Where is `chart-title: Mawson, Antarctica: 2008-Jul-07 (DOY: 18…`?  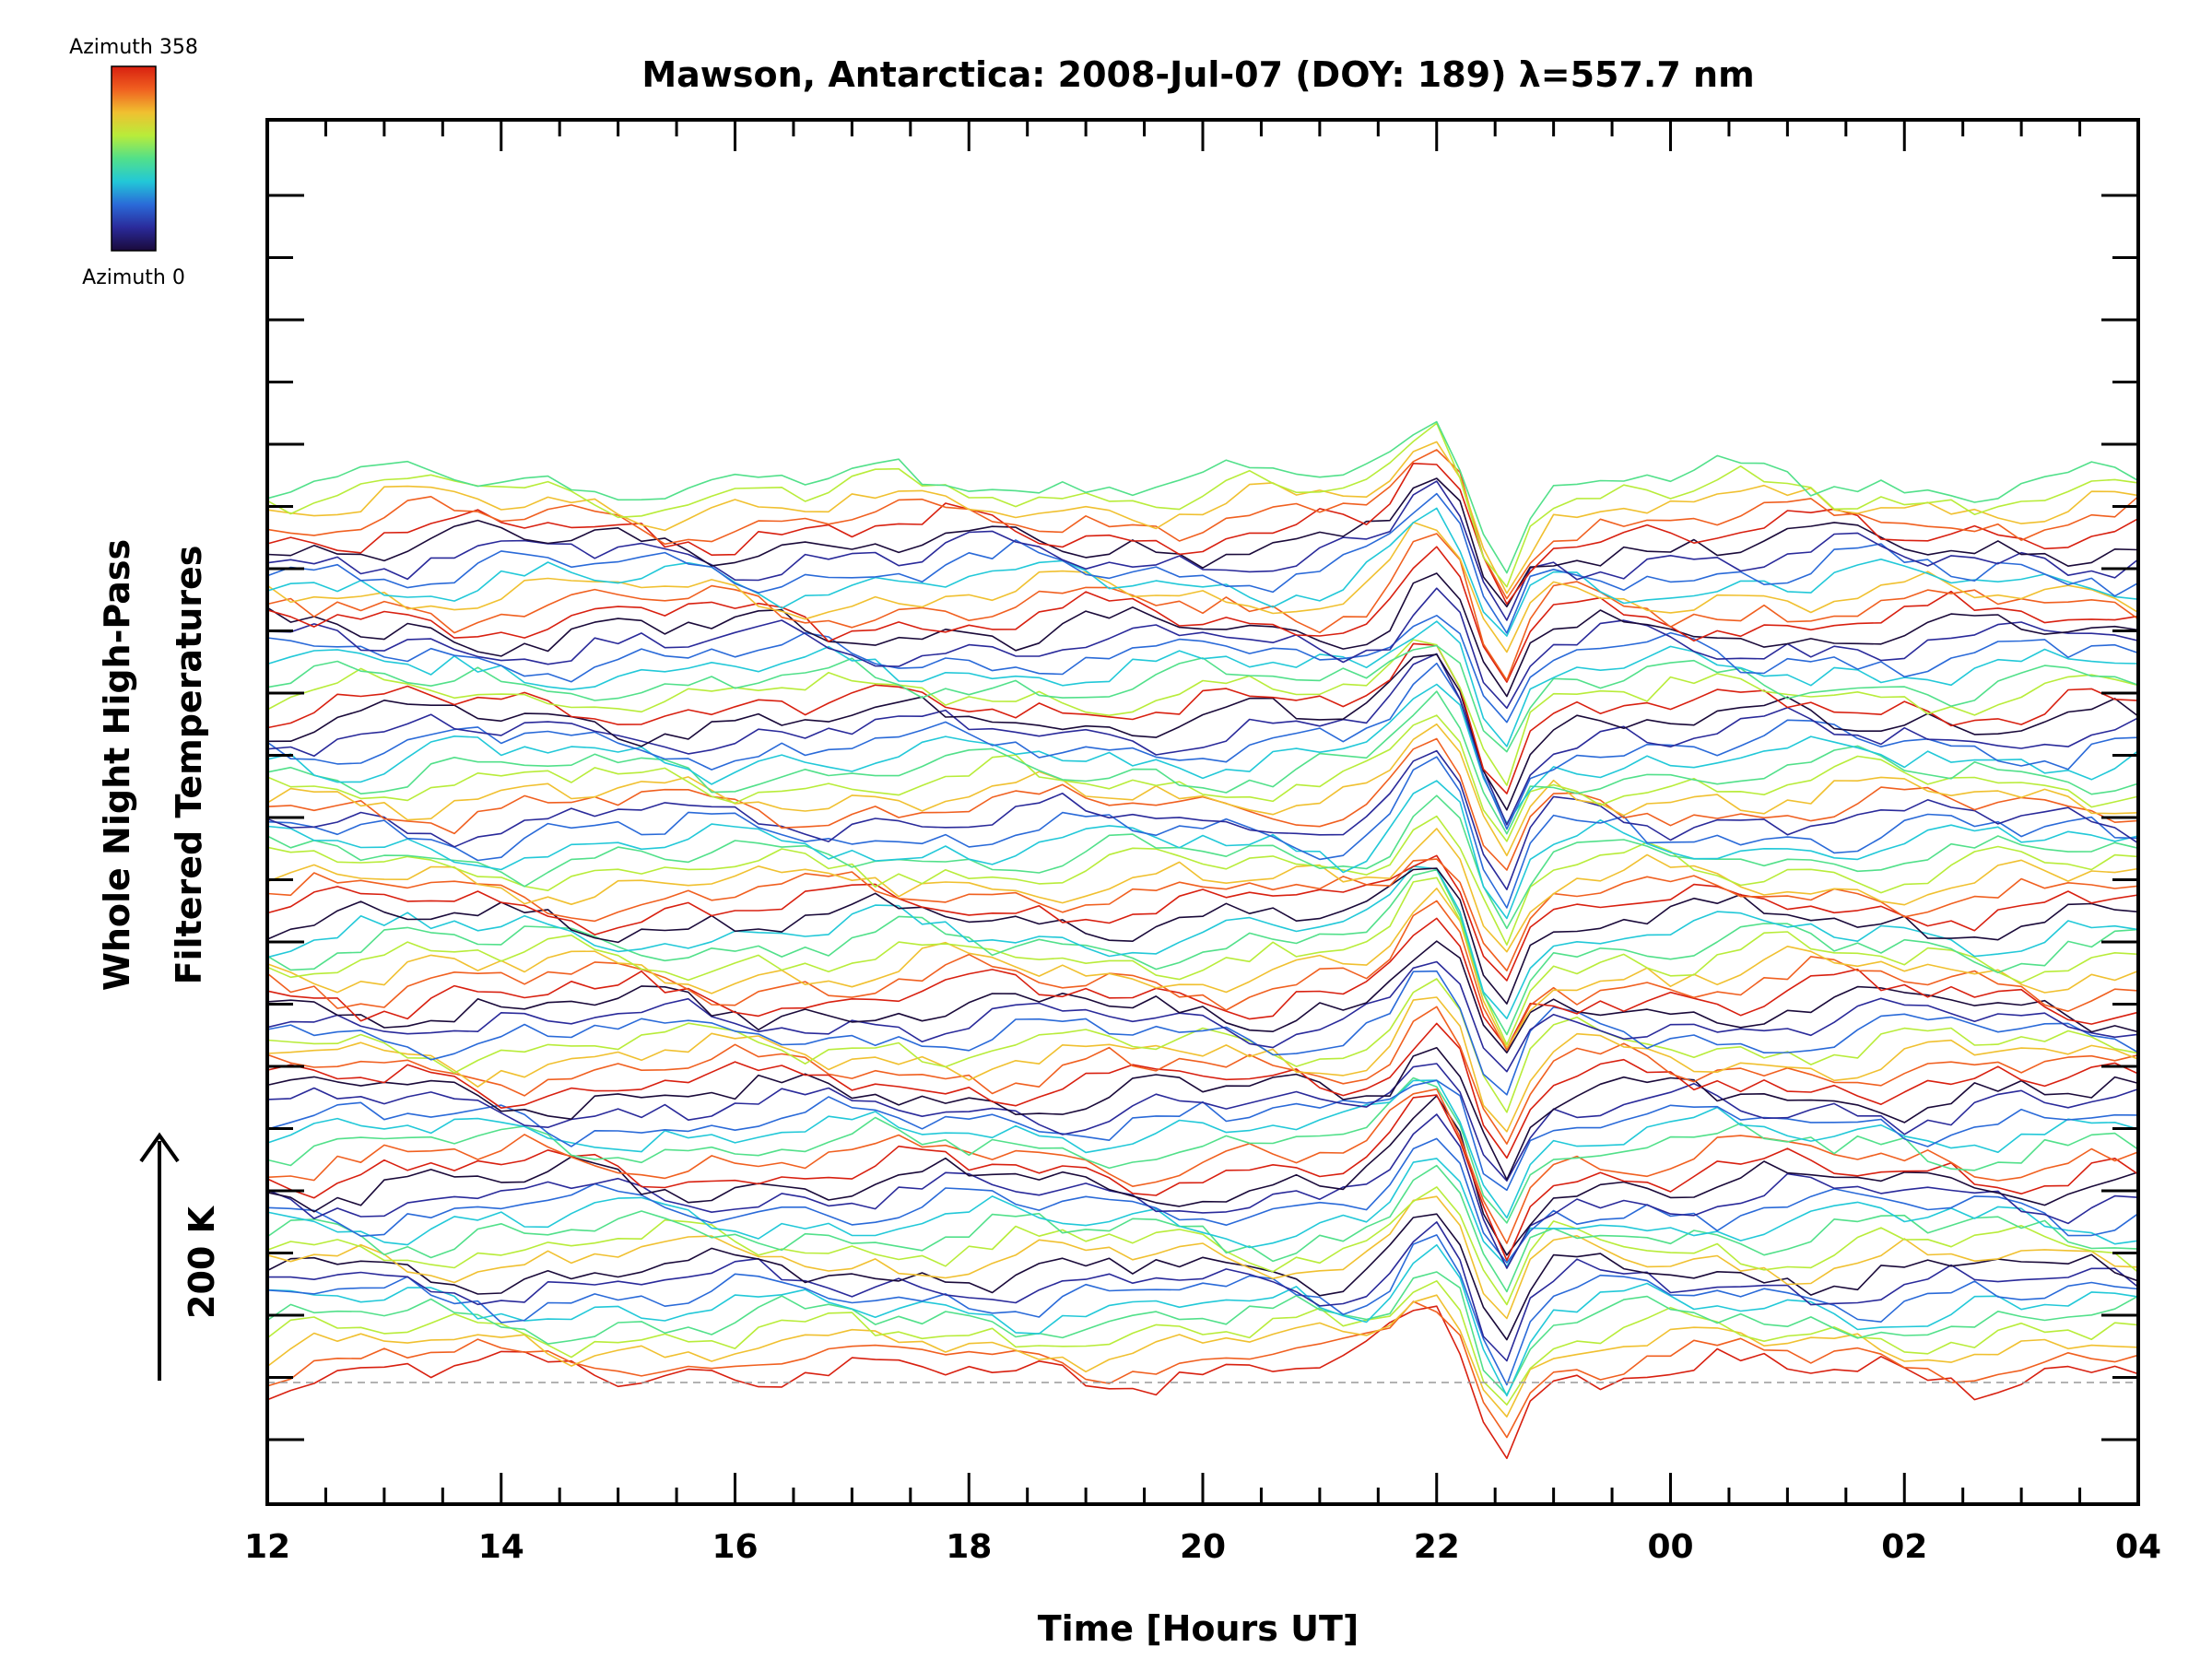 chart-title: Mawson, Antarctica: 2008-Jul-07 (DOY: 18… is located at coordinates (1197, 74).